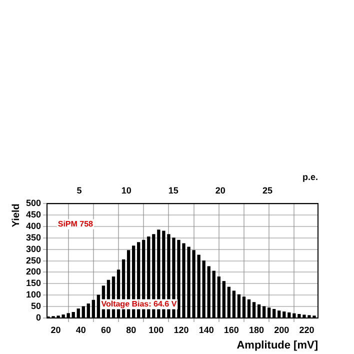 The image size is (354, 354). I want to click on y-tick-label: 200, so click(34, 271).